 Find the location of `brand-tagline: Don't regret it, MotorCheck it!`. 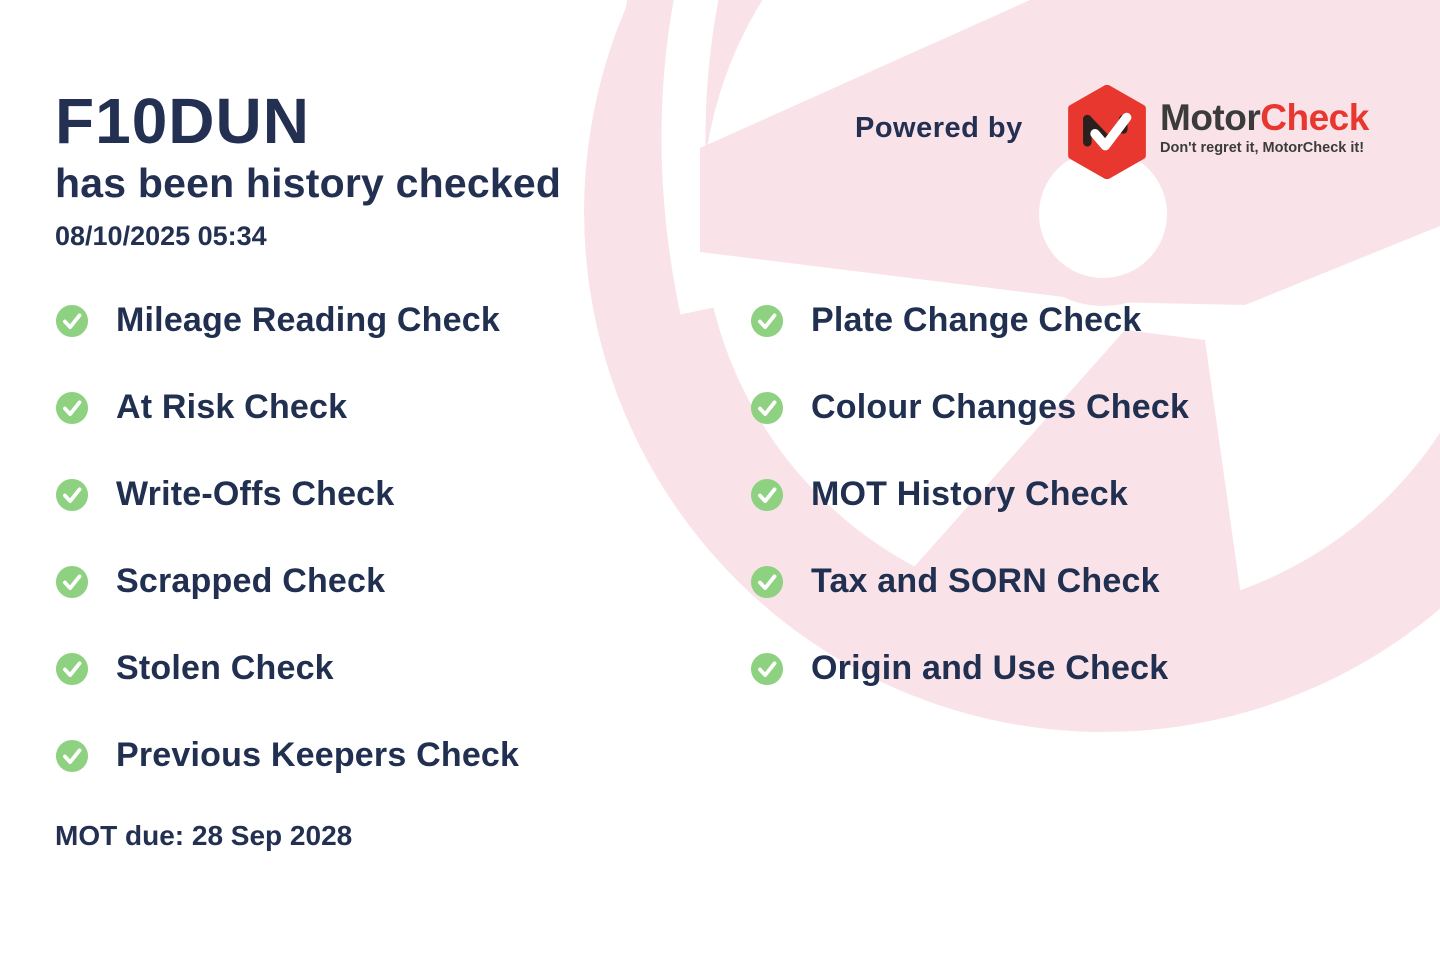

brand-tagline: Don't regret it, MotorCheck it! is located at coordinates (1262, 148).